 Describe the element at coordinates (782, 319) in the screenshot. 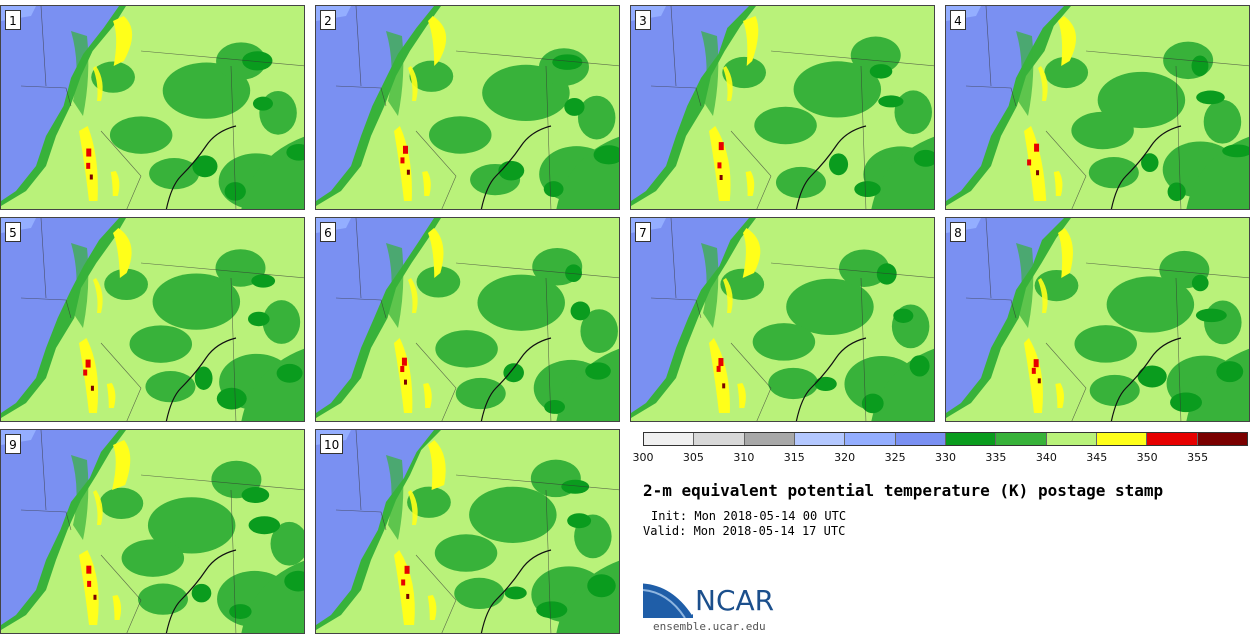

I see `postage-stamp-panel: 7` at that location.